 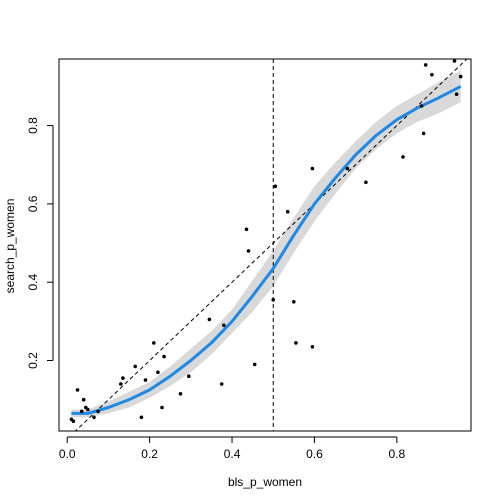 I want to click on x-tick-label: 0.6, so click(x=314, y=454).